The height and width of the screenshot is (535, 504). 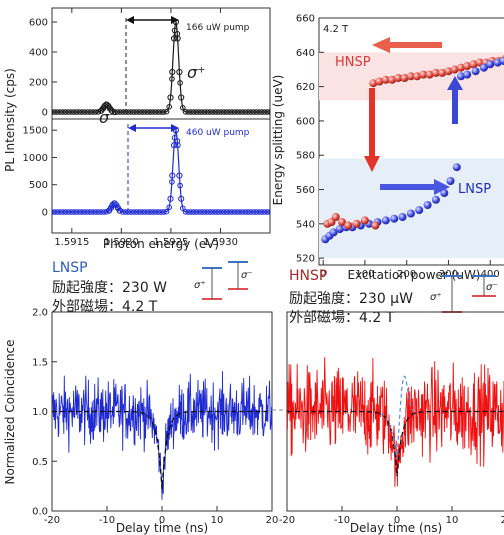 What do you see at coordinates (218, 133) in the screenshot?
I see `lower-pump-label: 460 uW pump` at bounding box center [218, 133].